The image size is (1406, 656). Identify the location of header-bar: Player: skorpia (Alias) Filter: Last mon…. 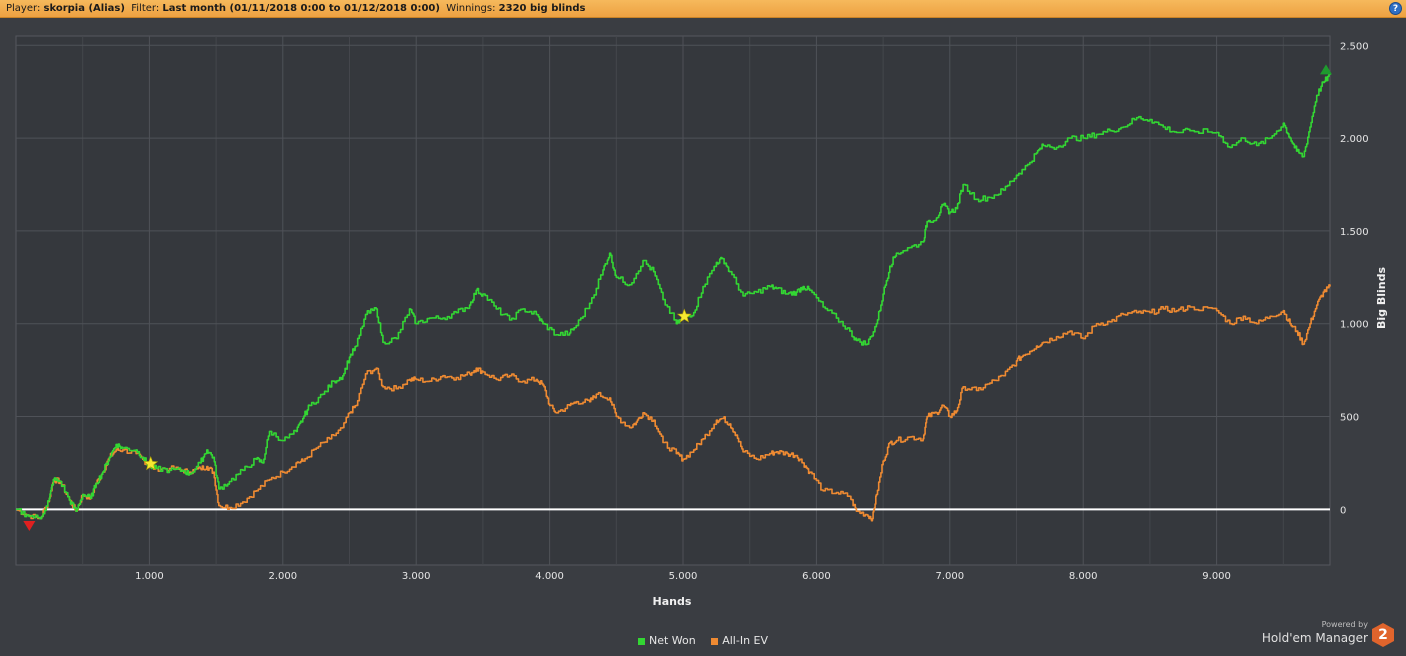
(703, 9).